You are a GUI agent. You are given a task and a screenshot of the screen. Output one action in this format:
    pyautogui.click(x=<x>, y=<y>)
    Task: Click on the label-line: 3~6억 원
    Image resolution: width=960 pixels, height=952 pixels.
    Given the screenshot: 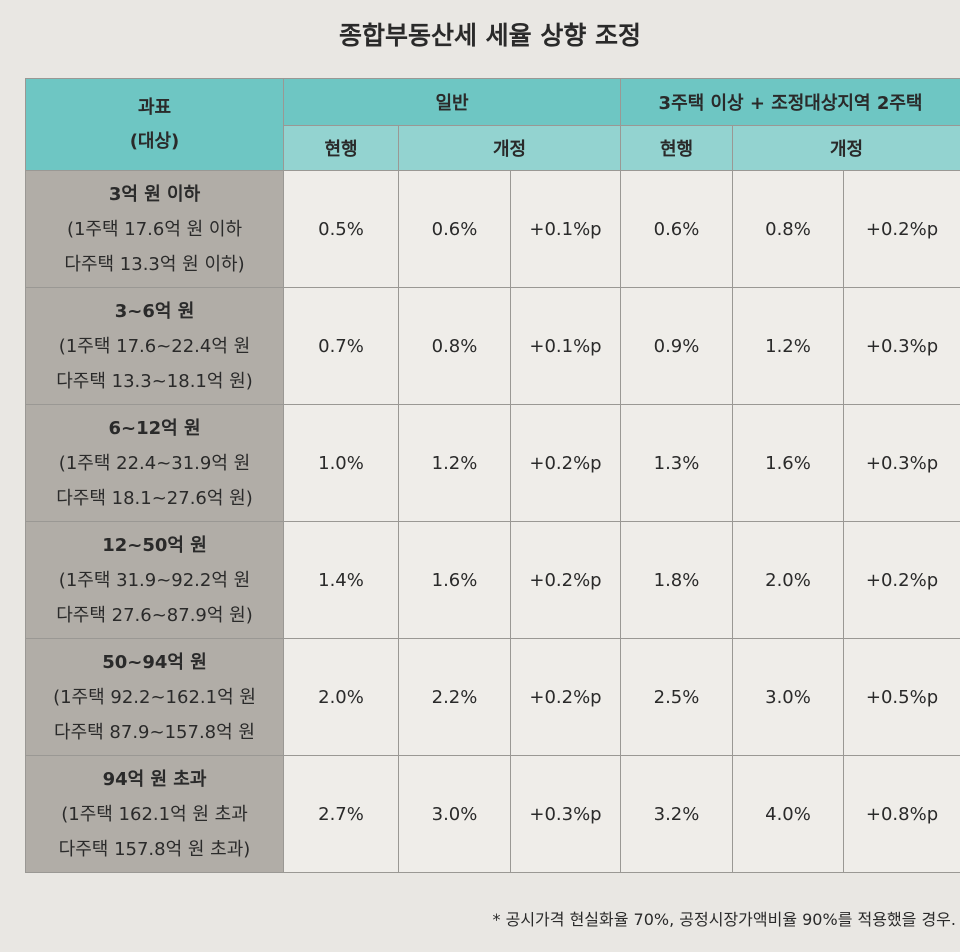 What is the action you would take?
    pyautogui.click(x=154, y=311)
    